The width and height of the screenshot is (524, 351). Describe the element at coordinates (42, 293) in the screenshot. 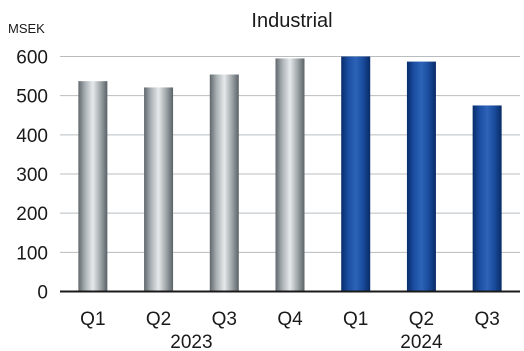

I see `y-tick-label: 0` at that location.